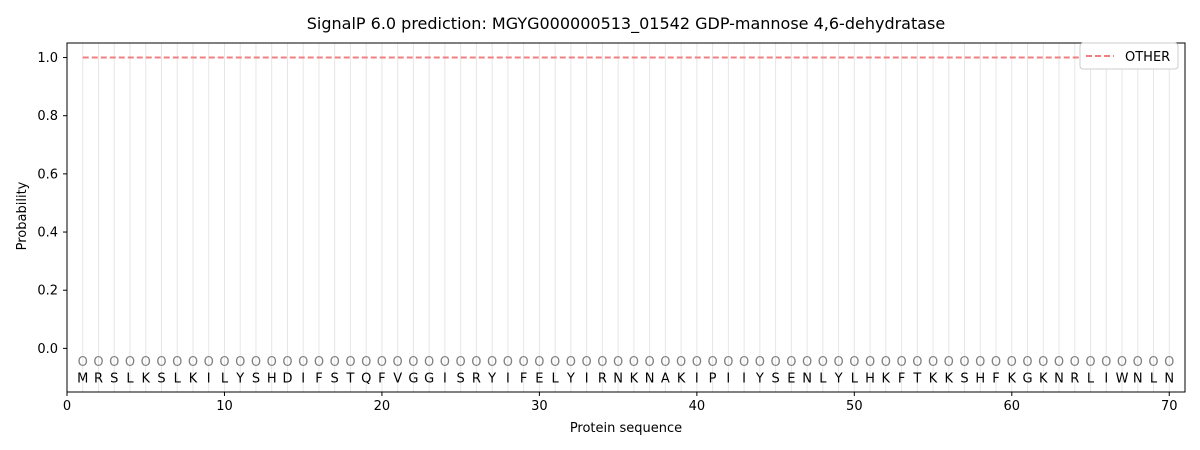 The width and height of the screenshot is (1200, 450). What do you see at coordinates (854, 406) in the screenshot?
I see `x-tick-label: 50` at bounding box center [854, 406].